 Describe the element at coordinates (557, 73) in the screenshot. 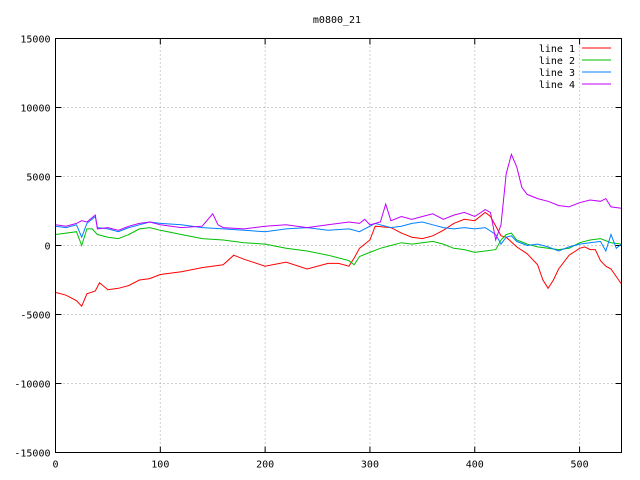

I see `legend-label: line 3` at that location.